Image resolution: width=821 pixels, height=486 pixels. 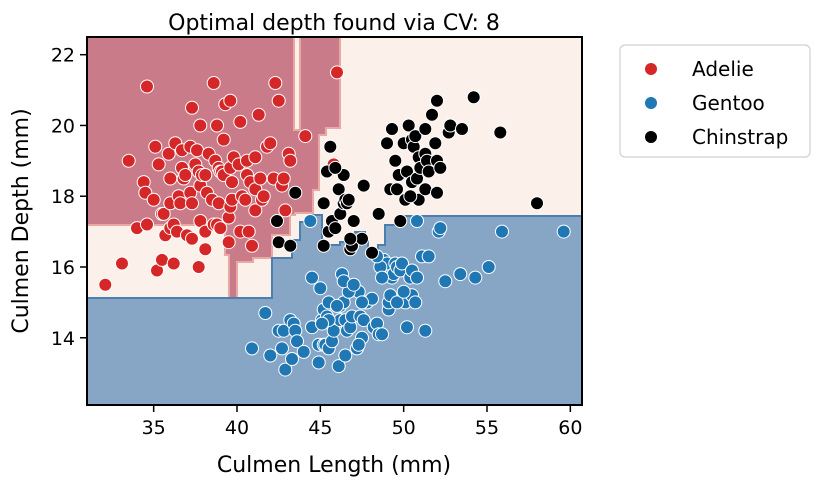 I want to click on x-tick-label: 45, so click(x=320, y=428).